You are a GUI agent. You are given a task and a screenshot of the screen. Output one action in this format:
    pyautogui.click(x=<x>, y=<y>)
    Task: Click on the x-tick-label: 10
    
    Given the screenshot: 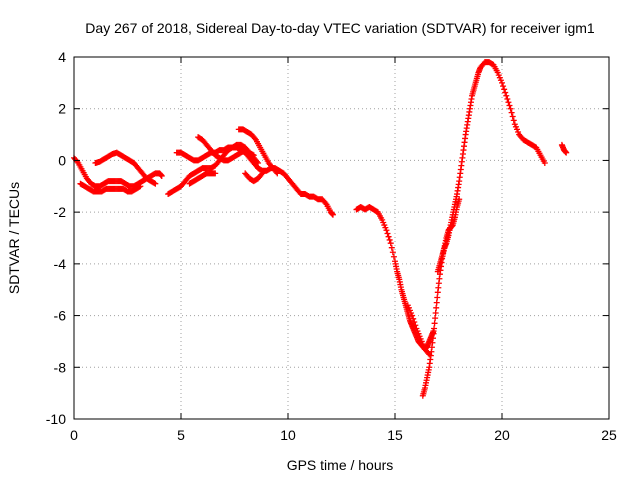 What is the action you would take?
    pyautogui.click(x=288, y=435)
    